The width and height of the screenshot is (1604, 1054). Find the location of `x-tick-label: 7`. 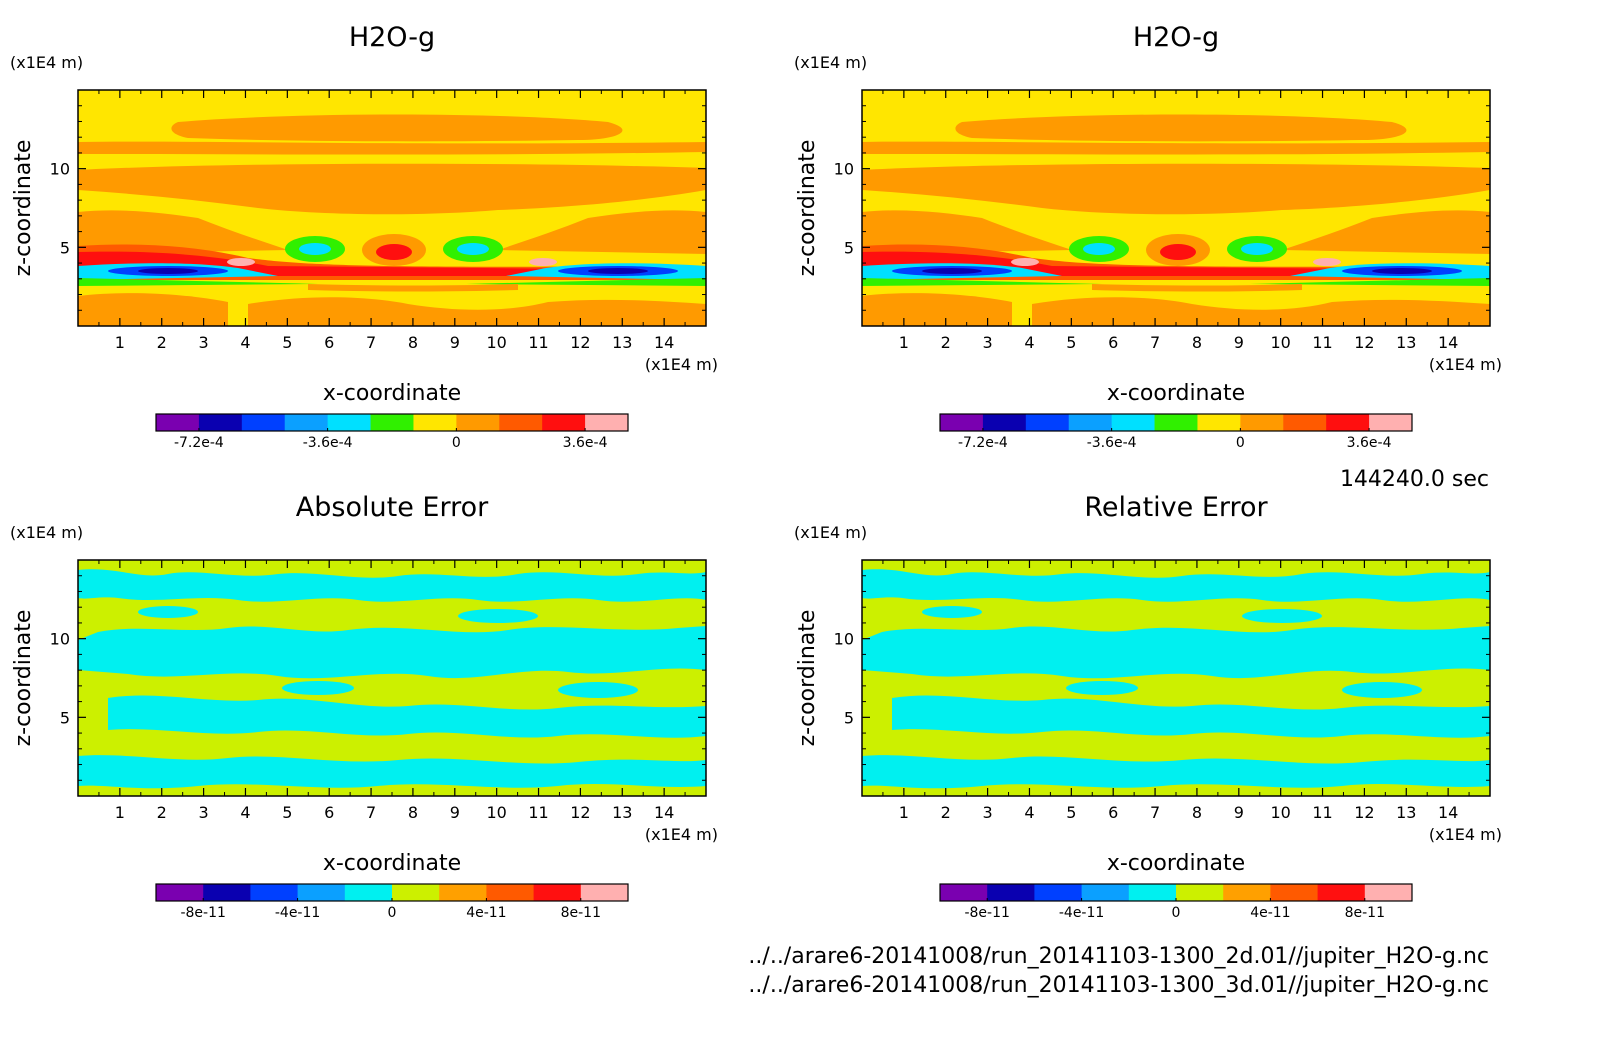

x-tick-label: 7 is located at coordinates (371, 342).